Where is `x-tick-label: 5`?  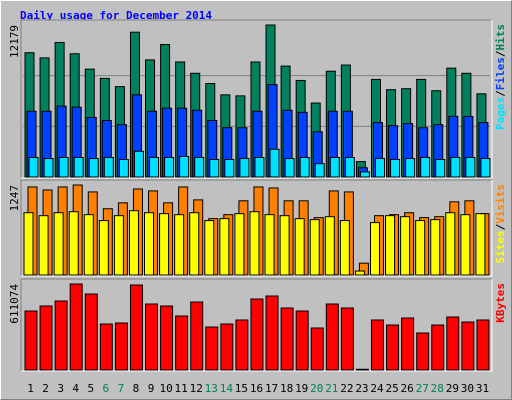 x-tick-label: 5 is located at coordinates (90, 388).